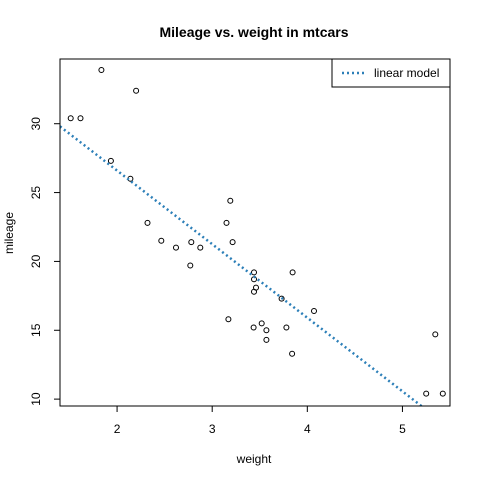 Image resolution: width=480 pixels, height=480 pixels. What do you see at coordinates (36, 261) in the screenshot?
I see `y-tick-label: 20` at bounding box center [36, 261].